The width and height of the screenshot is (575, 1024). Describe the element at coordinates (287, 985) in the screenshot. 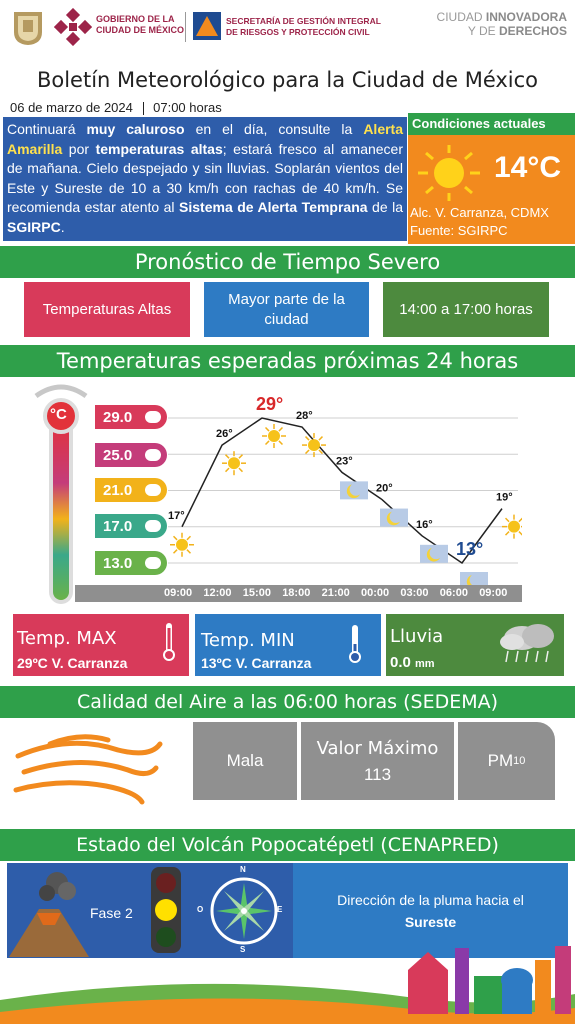

I see `city-skyline-icon` at that location.